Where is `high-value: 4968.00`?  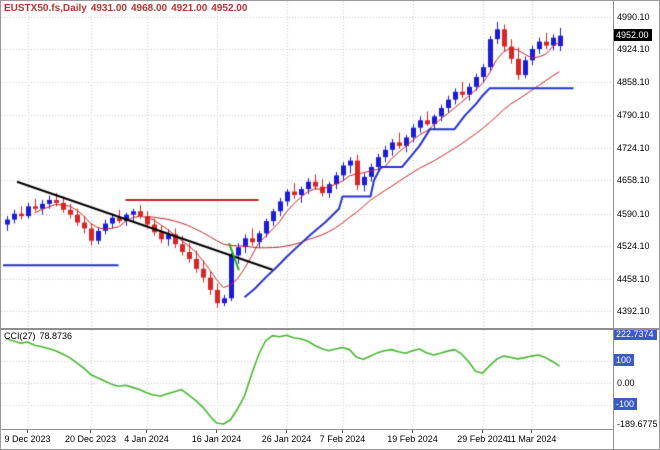 high-value: 4968.00 is located at coordinates (149, 8).